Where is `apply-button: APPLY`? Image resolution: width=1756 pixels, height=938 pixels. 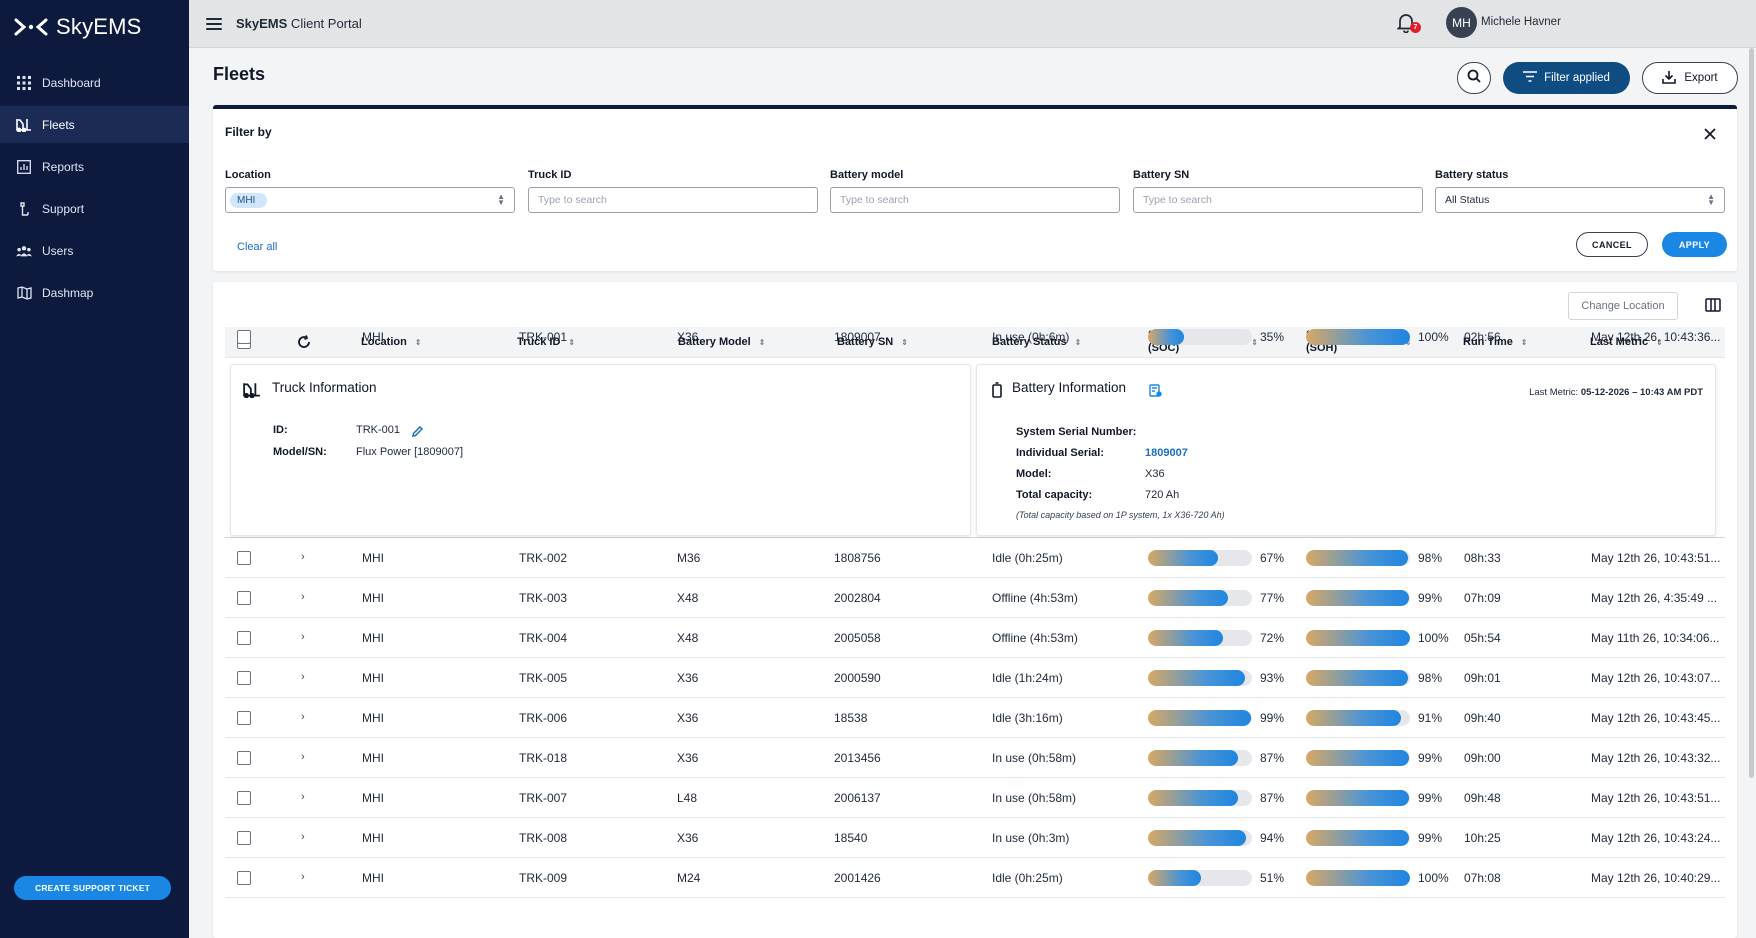 apply-button: APPLY is located at coordinates (1694, 244).